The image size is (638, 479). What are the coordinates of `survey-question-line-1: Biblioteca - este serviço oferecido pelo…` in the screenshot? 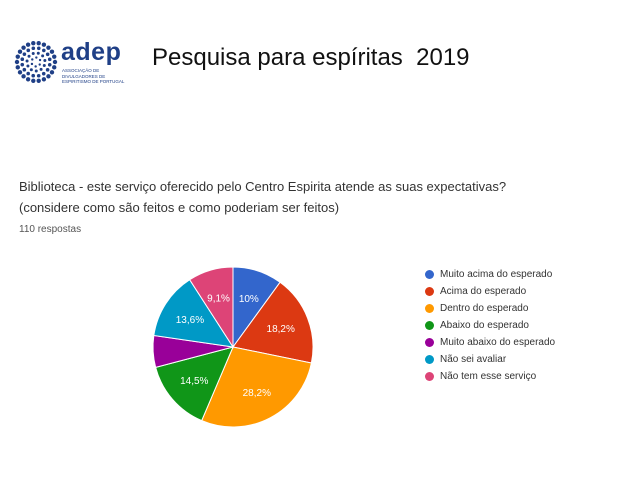 It's located at (263, 186).